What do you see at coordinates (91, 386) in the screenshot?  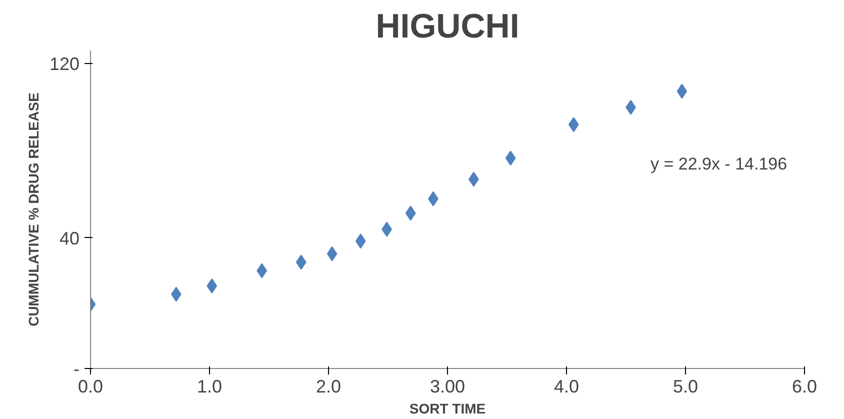 I see `x-tick-label: 0.0` at bounding box center [91, 386].